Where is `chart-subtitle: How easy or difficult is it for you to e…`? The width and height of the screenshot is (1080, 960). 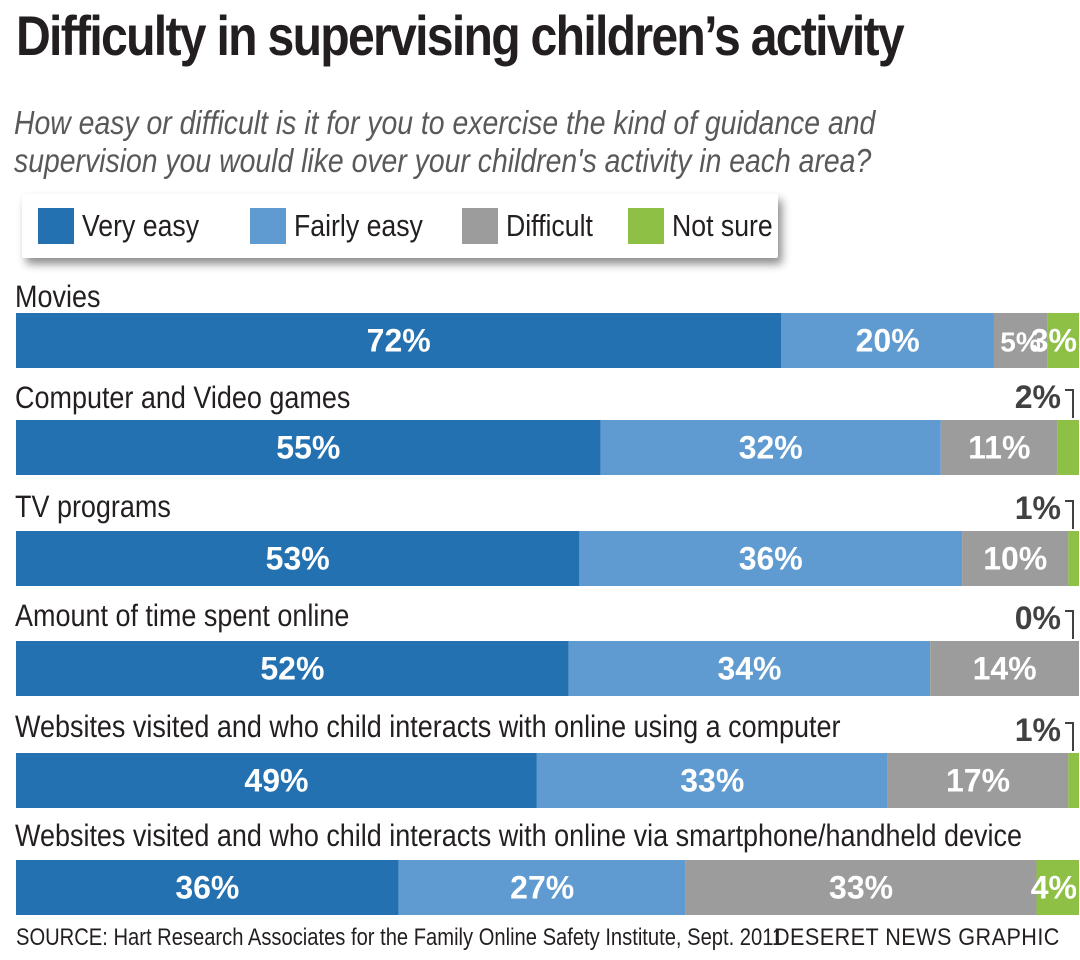
chart-subtitle: How easy or difficult is it for you to e… is located at coordinates (445, 141).